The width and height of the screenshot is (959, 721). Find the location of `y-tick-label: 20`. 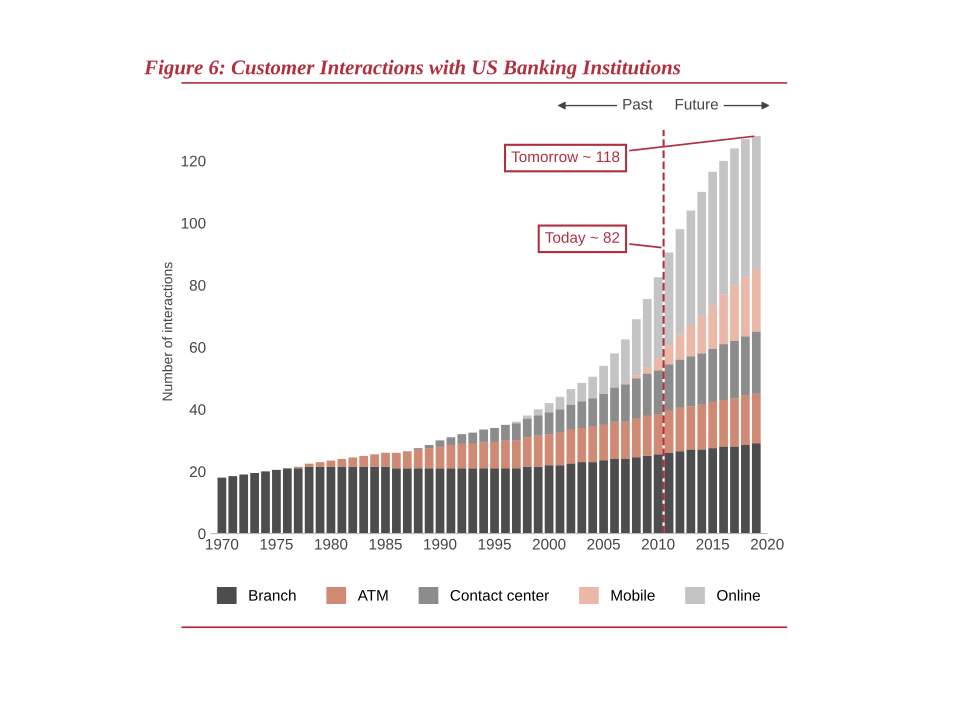

y-tick-label: 20 is located at coordinates (198, 472).